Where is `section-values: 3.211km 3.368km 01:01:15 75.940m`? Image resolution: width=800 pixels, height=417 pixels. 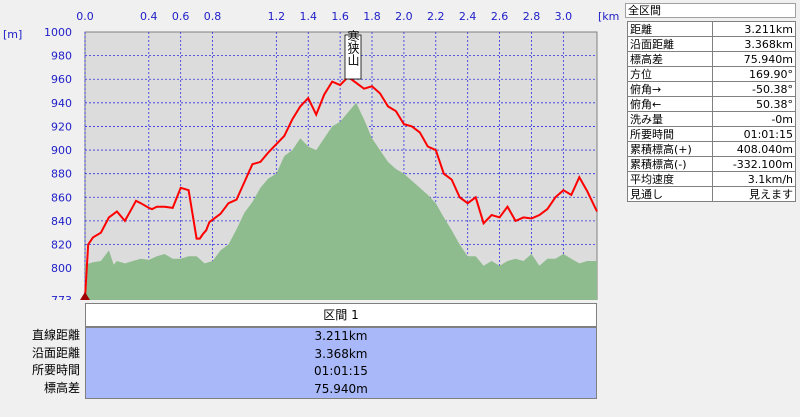 section-values: 3.211km 3.368km 01:01:15 75.940m is located at coordinates (341, 363).